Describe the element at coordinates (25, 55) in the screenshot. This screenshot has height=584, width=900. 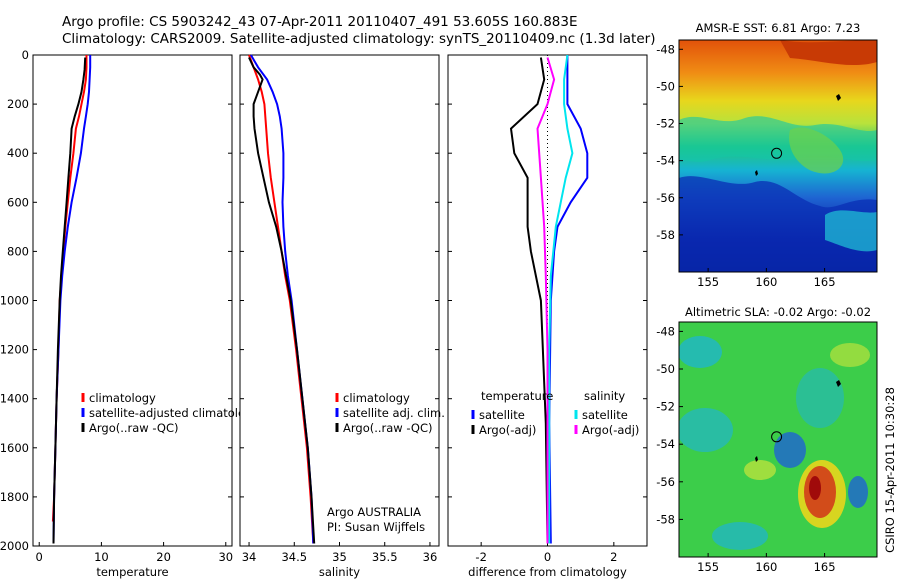
I see `y-tick-label: 0` at that location.